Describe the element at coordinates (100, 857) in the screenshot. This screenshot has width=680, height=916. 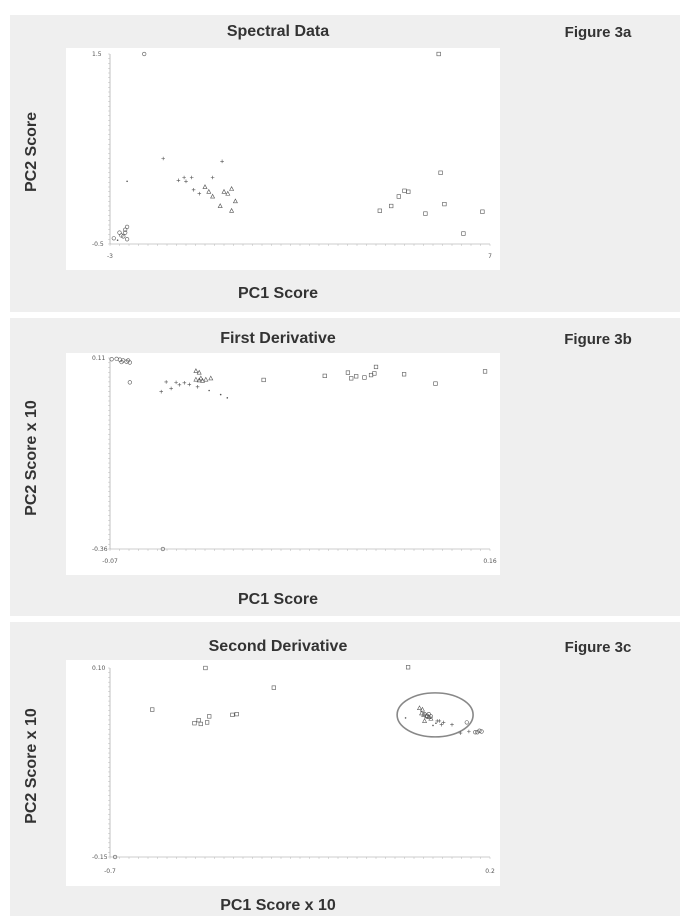
I see `y-tick-label-min: -0.15` at that location.